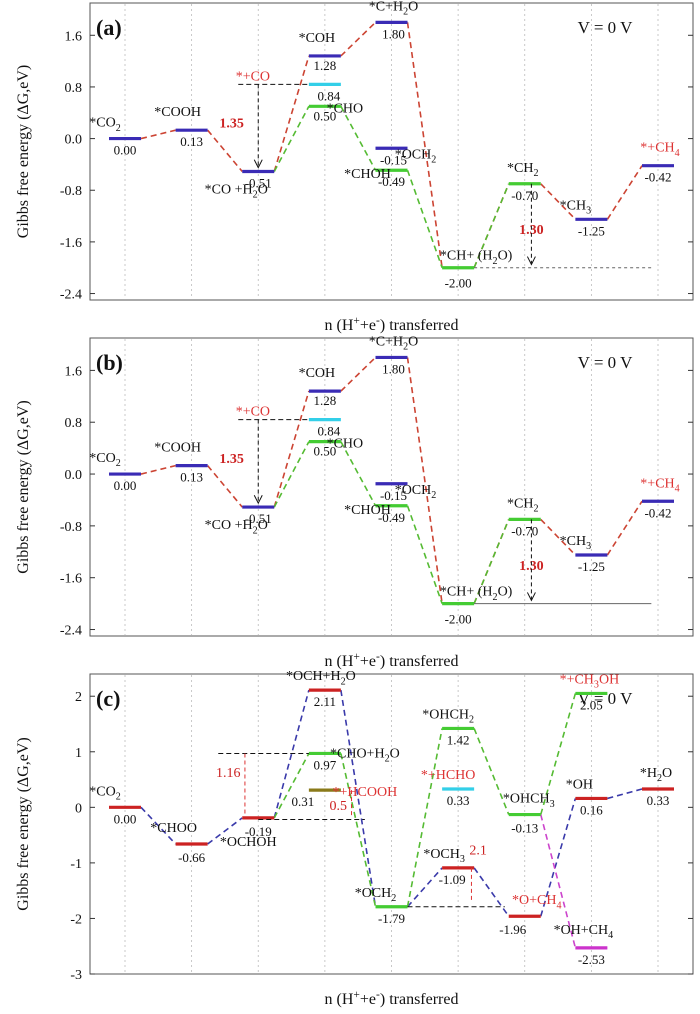 The height and width of the screenshot is (1014, 700). I want to click on state-label: *OCH2​, so click(376, 895).